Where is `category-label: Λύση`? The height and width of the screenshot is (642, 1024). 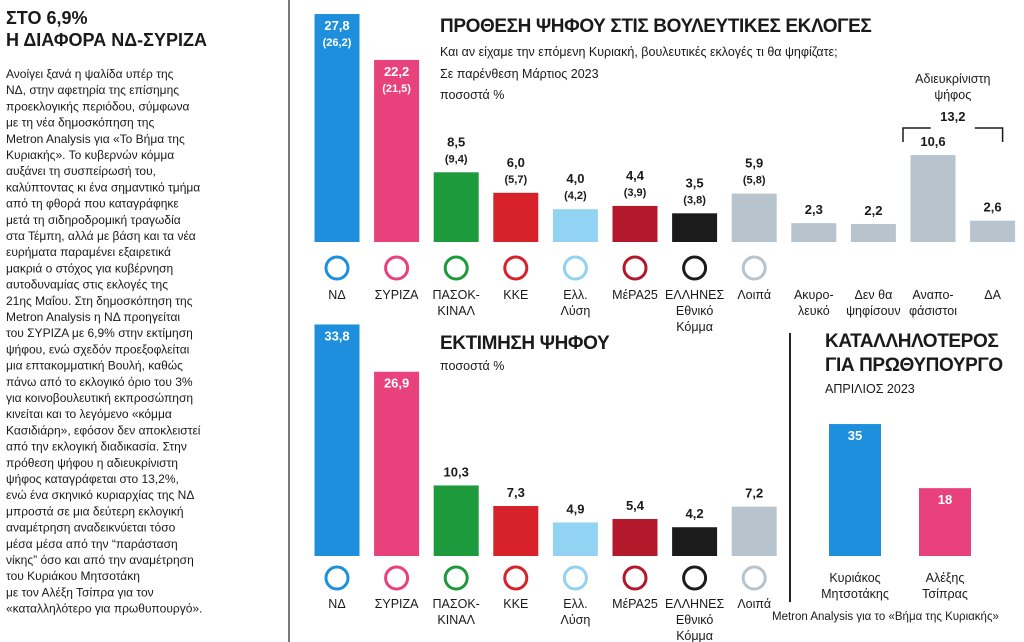 category-label: Λύση is located at coordinates (575, 311).